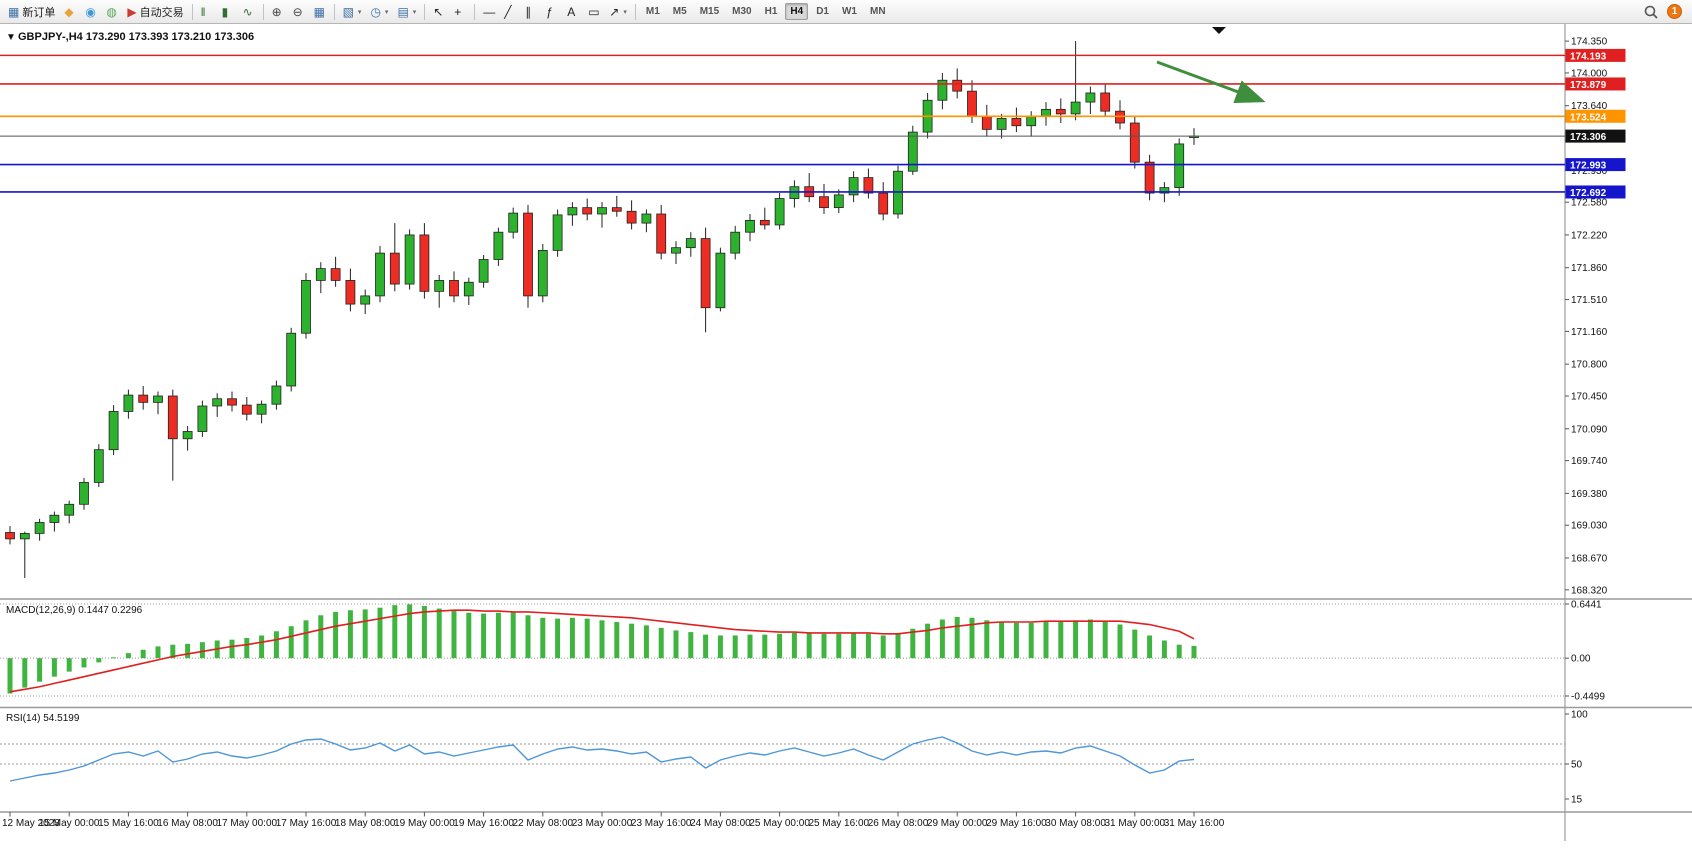 This screenshot has height=865, width=1692. I want to click on time-axis-label: 25 May 16:00, so click(838, 823).